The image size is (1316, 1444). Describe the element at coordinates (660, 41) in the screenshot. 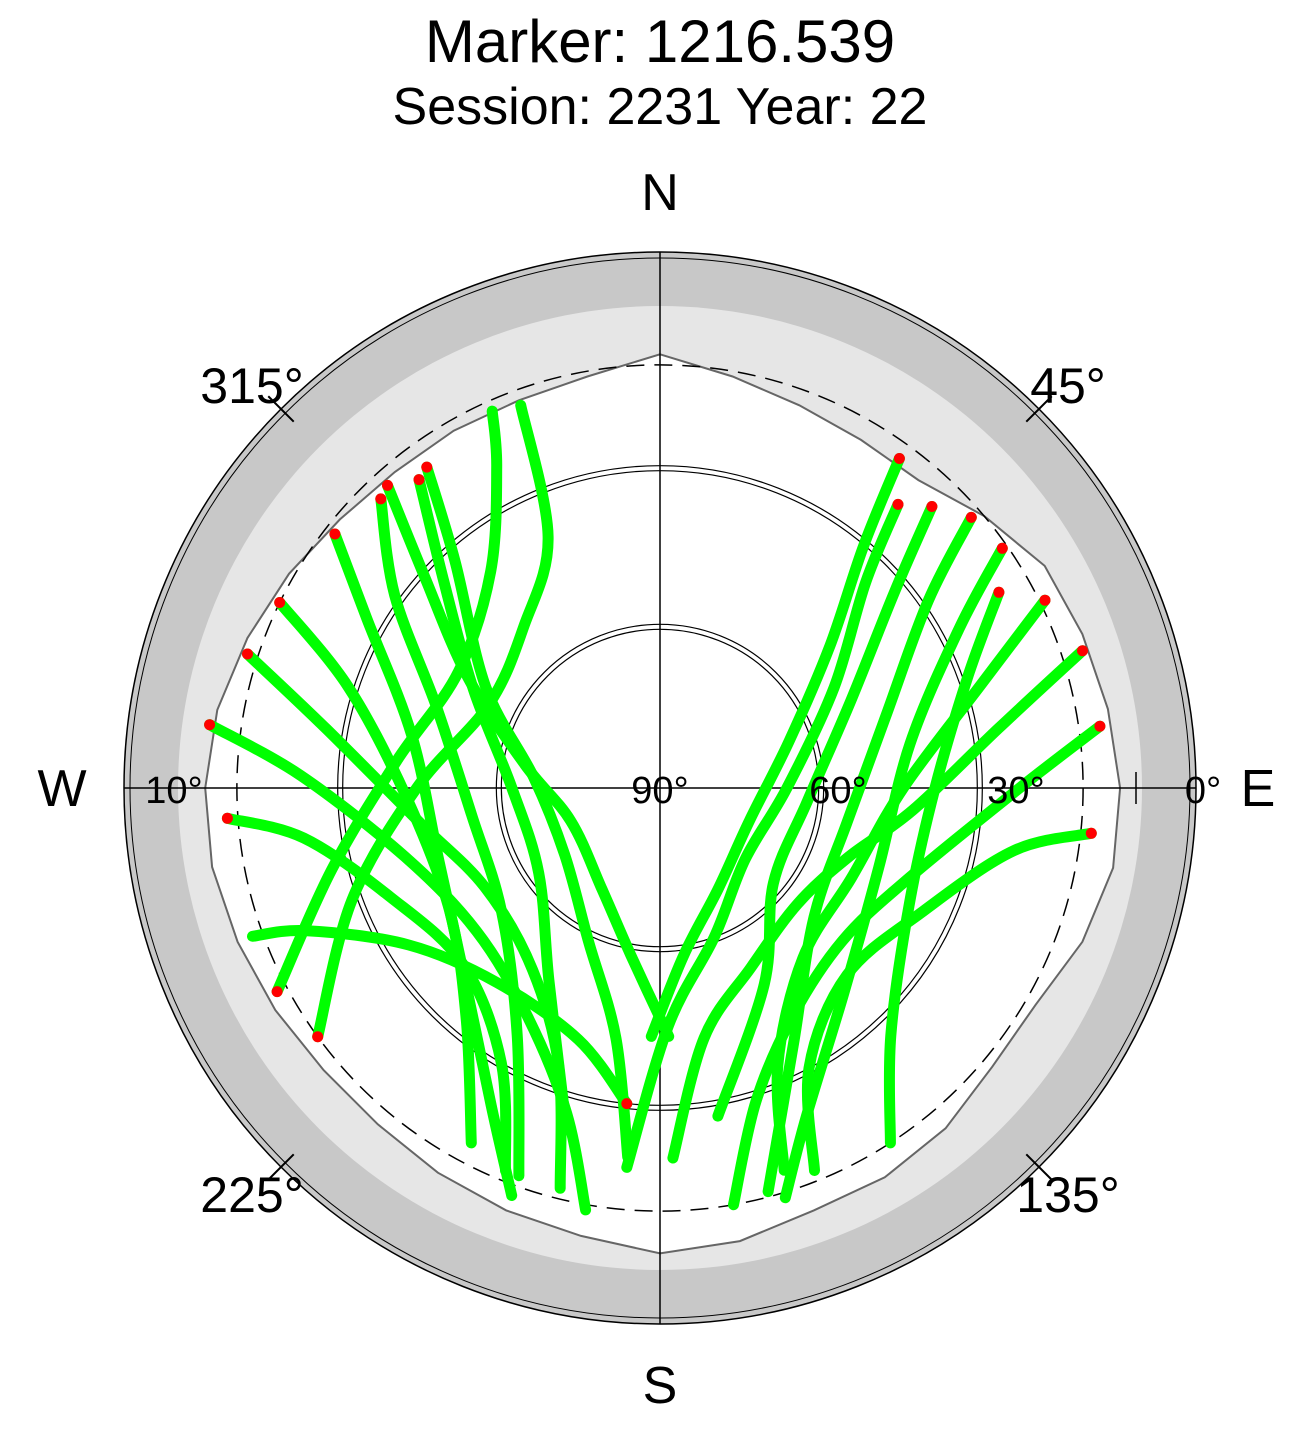

I see `chart-title: Marker: 1216.539` at that location.